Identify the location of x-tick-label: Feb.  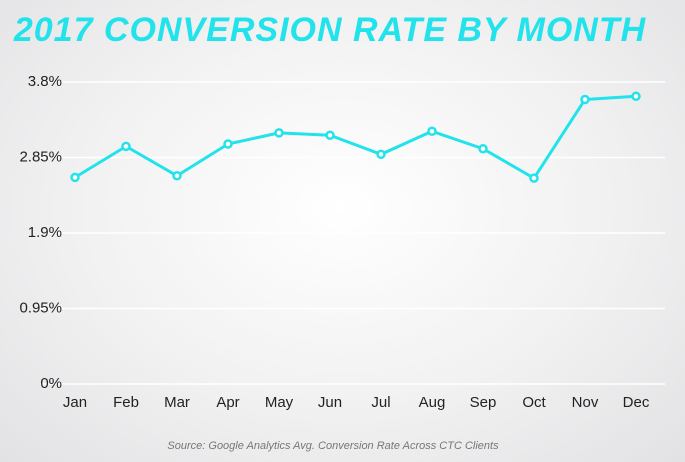
(126, 402).